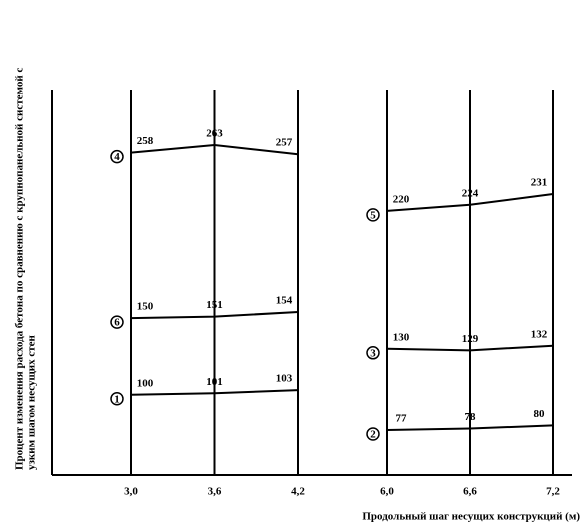 The height and width of the screenshot is (529, 586). I want to click on legend-label: 1, so click(117, 399).